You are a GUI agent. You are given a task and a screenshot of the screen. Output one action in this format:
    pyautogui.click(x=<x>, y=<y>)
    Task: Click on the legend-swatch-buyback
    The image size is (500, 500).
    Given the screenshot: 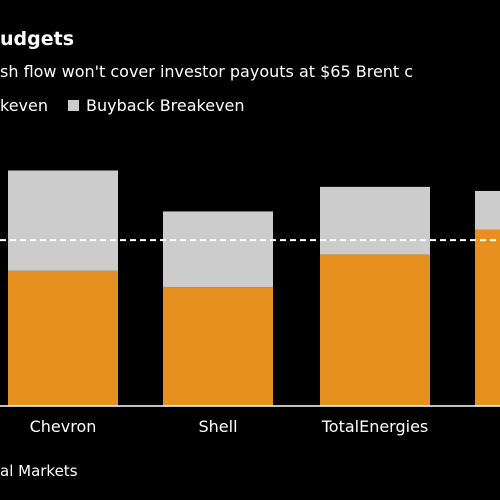 What is the action you would take?
    pyautogui.click(x=73, y=105)
    